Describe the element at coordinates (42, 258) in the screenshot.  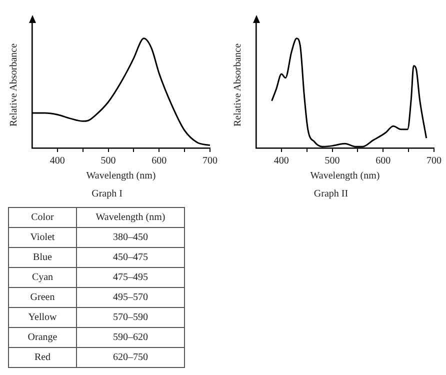
I see `text: Blue` at that location.